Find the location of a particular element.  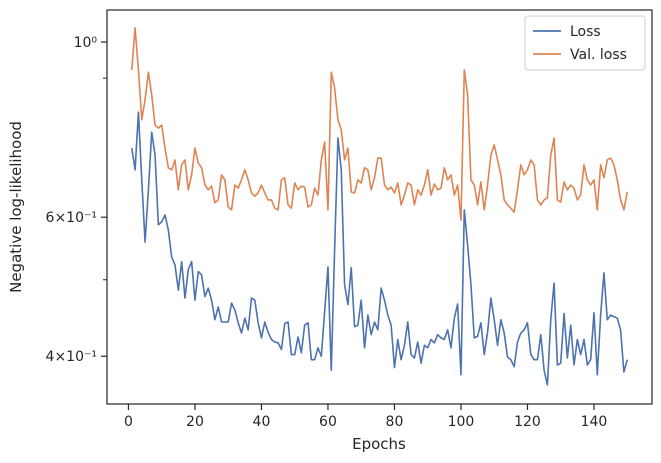

legend-label: Val. loss is located at coordinates (598, 55).